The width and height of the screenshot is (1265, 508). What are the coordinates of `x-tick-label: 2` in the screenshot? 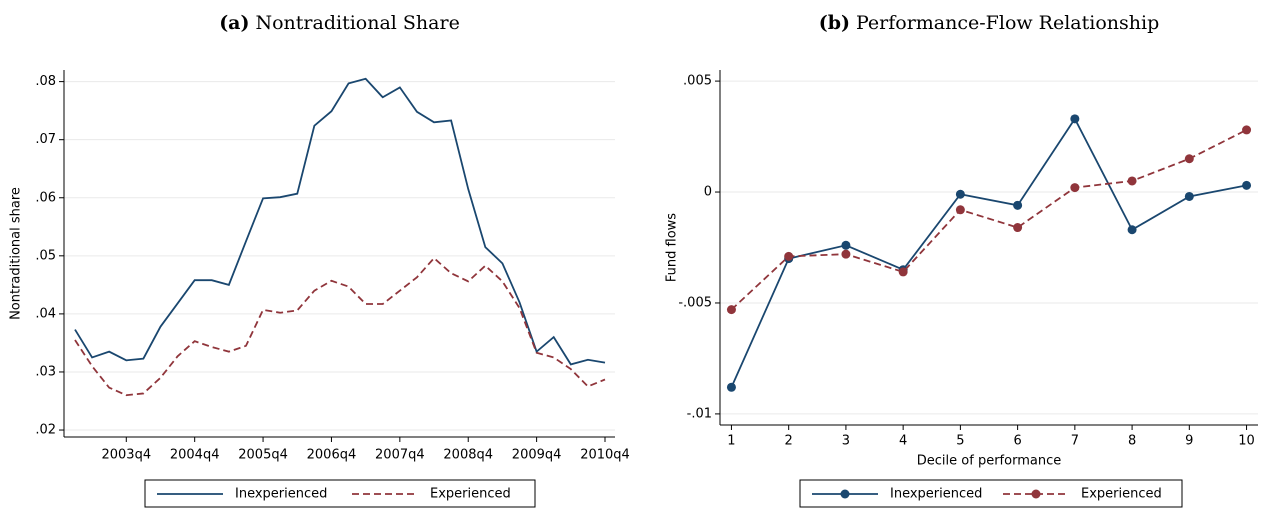 It's located at (789, 441).